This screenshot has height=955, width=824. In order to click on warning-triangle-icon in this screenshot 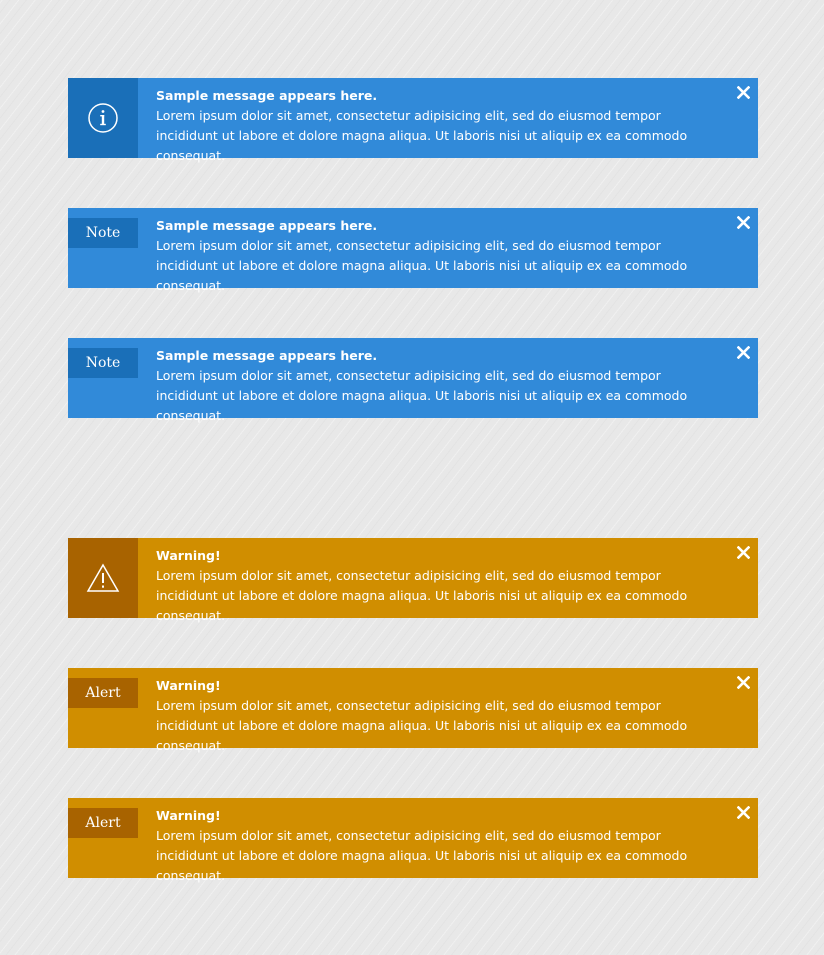, I will do `click(103, 578)`.